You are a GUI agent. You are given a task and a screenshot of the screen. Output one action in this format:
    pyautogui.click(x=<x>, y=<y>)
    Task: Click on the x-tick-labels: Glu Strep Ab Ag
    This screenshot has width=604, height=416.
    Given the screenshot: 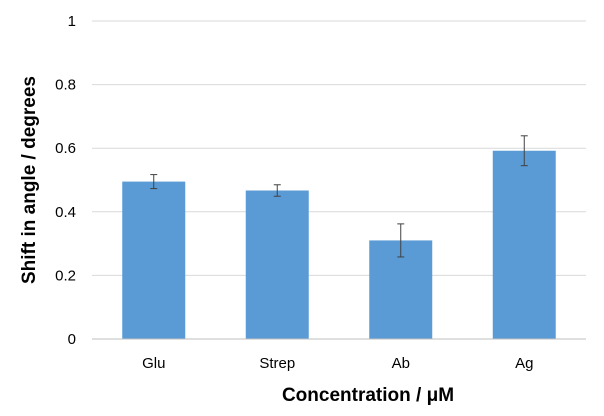 What is the action you would take?
    pyautogui.click(x=337, y=363)
    